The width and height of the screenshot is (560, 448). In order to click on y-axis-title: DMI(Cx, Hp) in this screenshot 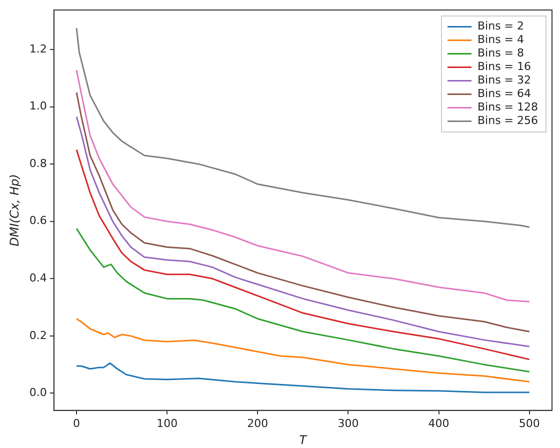, I will do `click(14, 210)`.